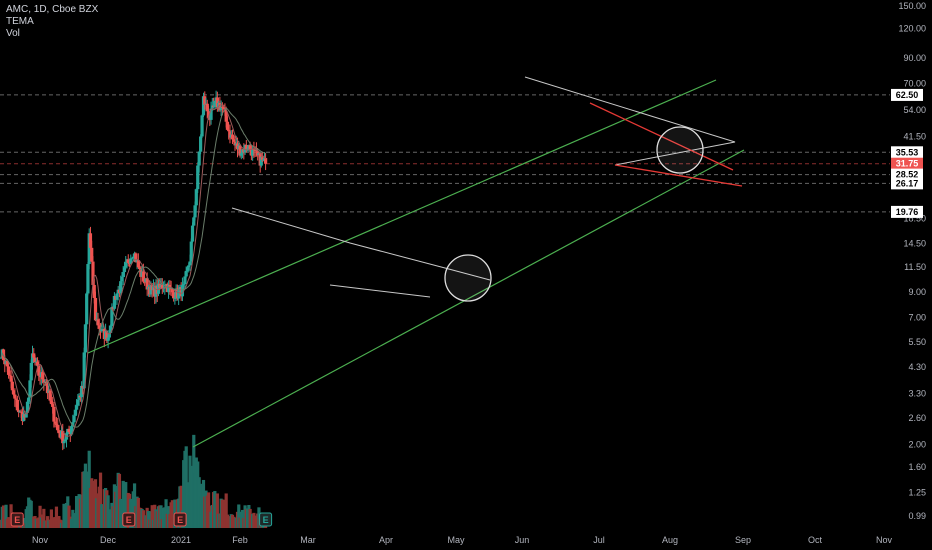 The image size is (932, 550). What do you see at coordinates (108, 540) in the screenshot?
I see `time-axis-label: Dec` at bounding box center [108, 540].